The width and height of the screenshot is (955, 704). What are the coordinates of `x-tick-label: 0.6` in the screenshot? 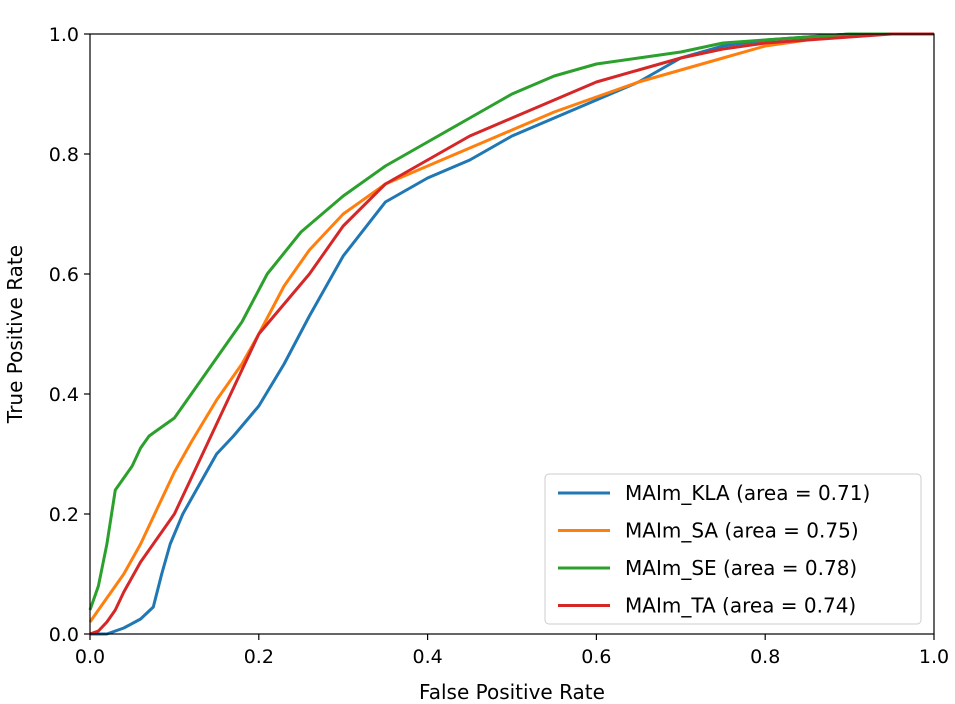 It's located at (596, 657).